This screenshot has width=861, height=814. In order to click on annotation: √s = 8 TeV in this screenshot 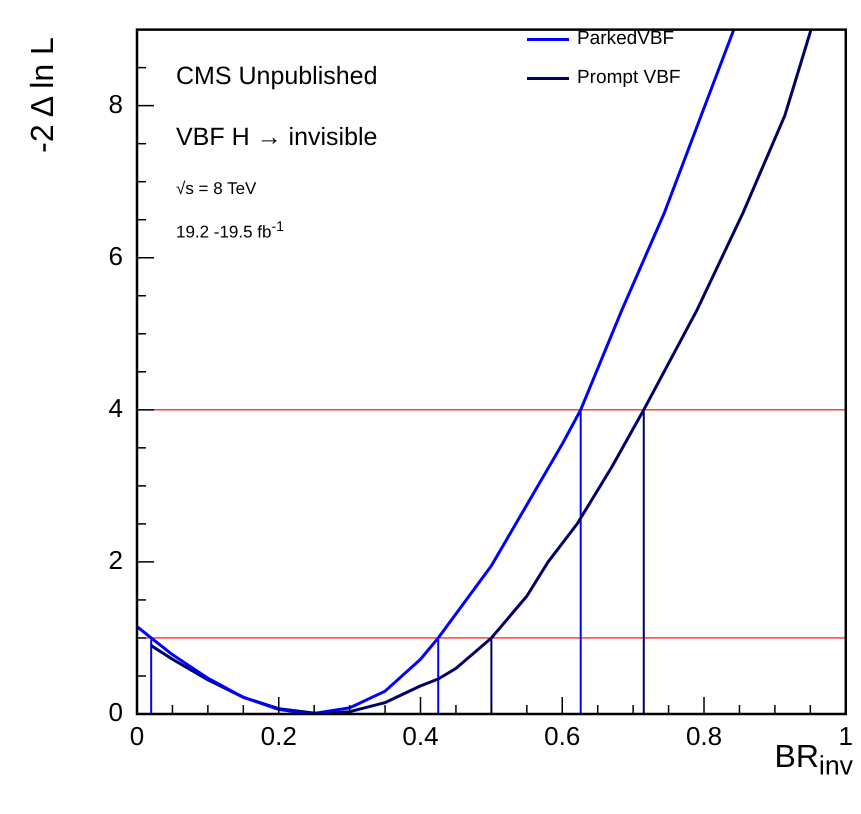, I will do `click(216, 188)`.